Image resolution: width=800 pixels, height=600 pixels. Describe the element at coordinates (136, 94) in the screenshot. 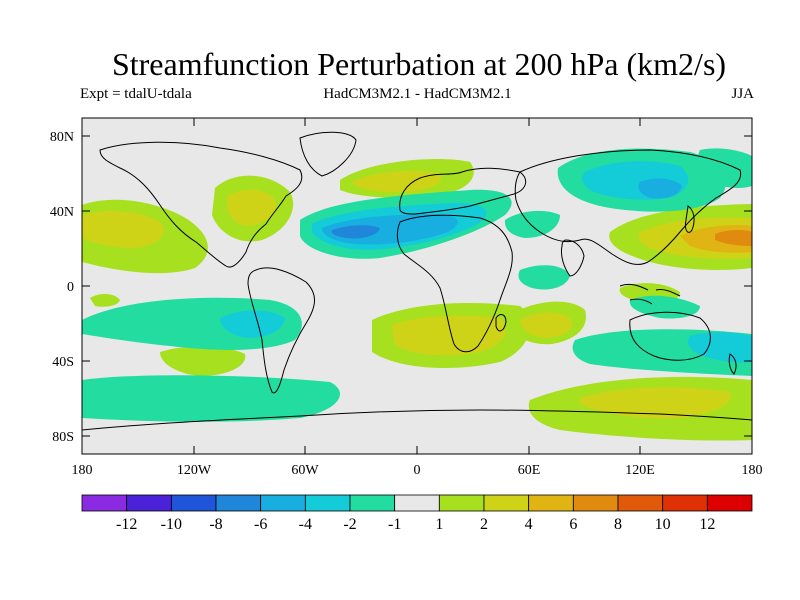

I see `experiment-label: Expt = tdalU-tdala` at that location.